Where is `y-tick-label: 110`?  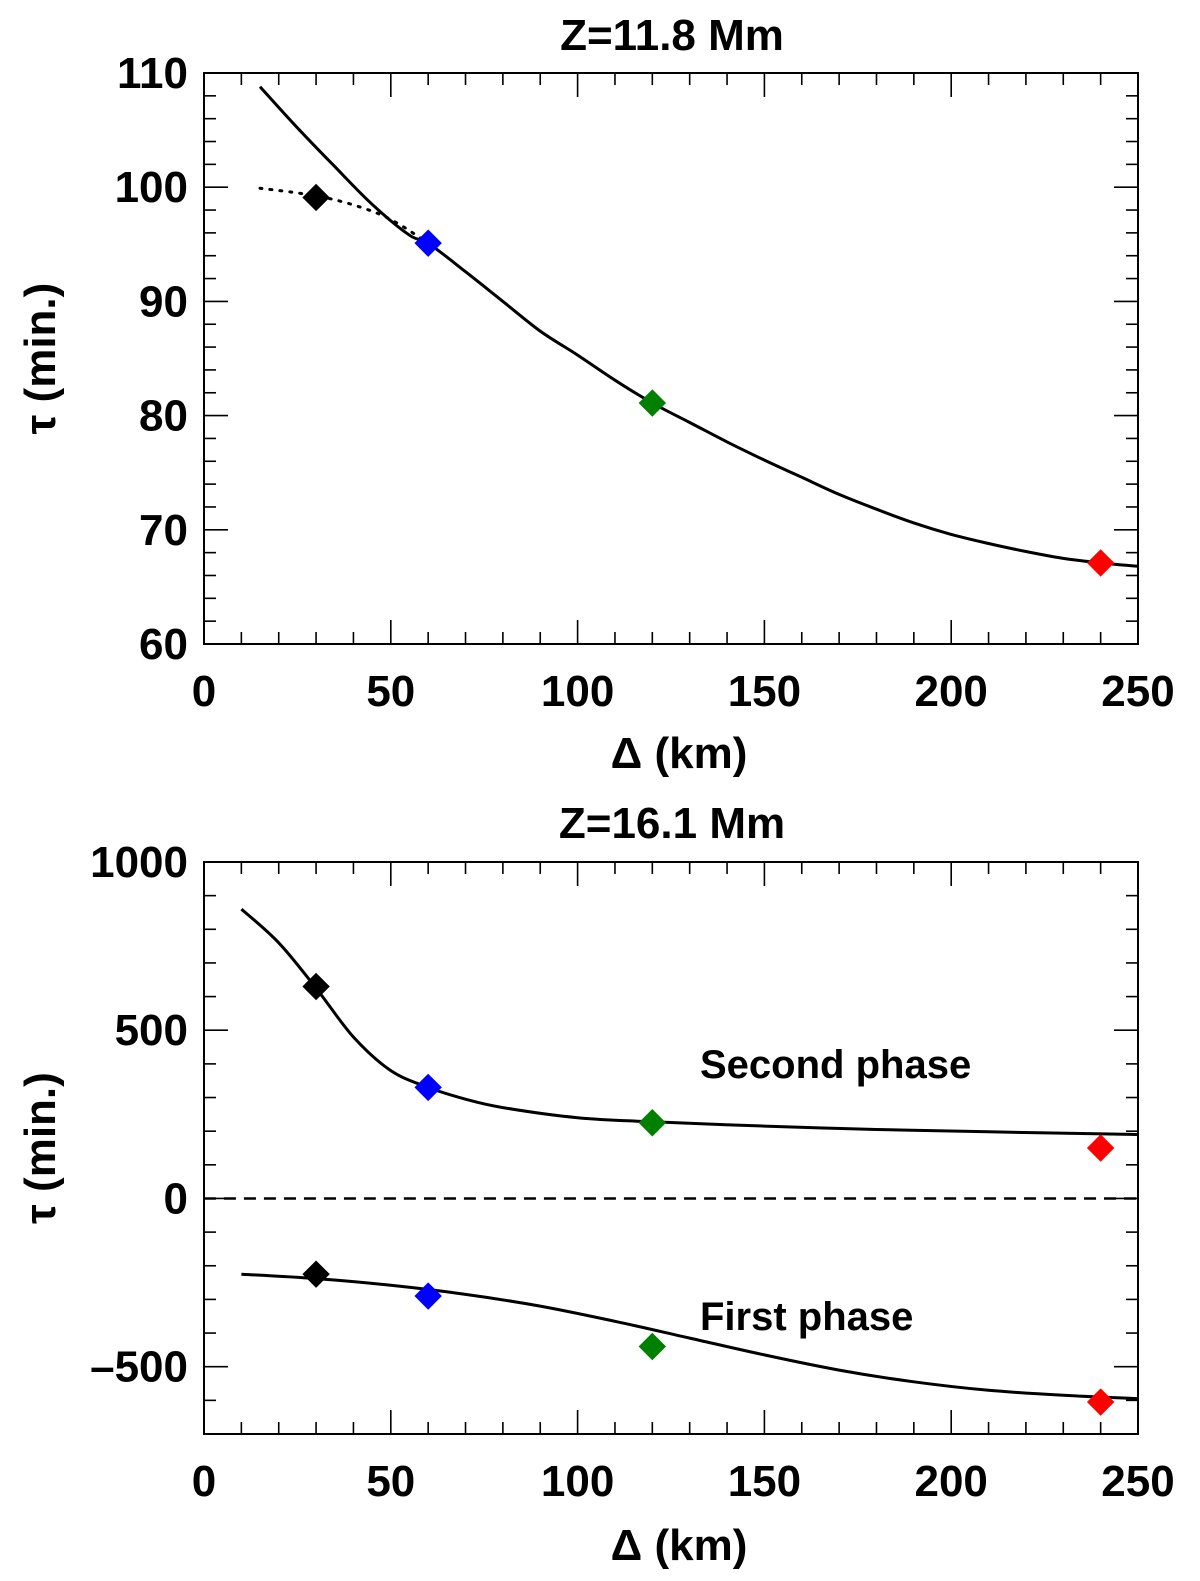 y-tick-label: 110 is located at coordinates (152, 73).